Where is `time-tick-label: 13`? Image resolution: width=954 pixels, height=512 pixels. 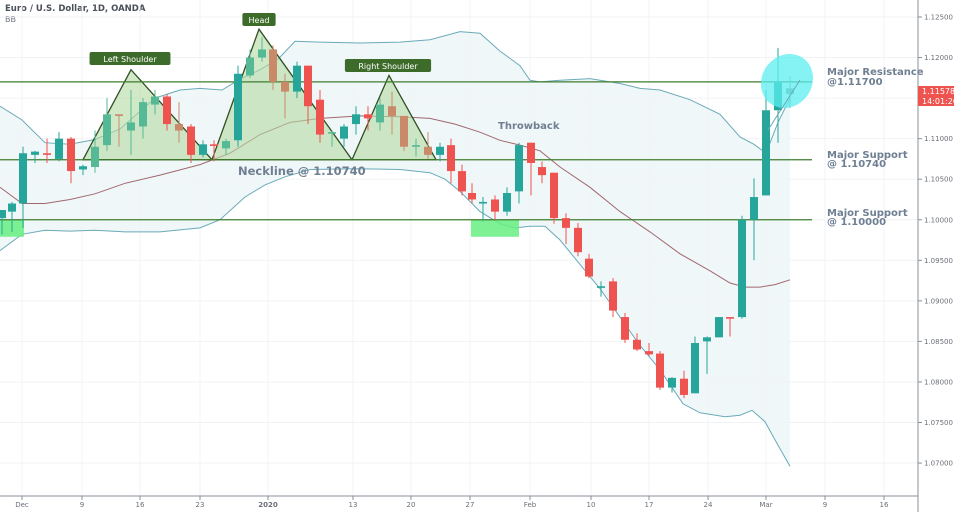 time-tick-label: 13 is located at coordinates (353, 505).